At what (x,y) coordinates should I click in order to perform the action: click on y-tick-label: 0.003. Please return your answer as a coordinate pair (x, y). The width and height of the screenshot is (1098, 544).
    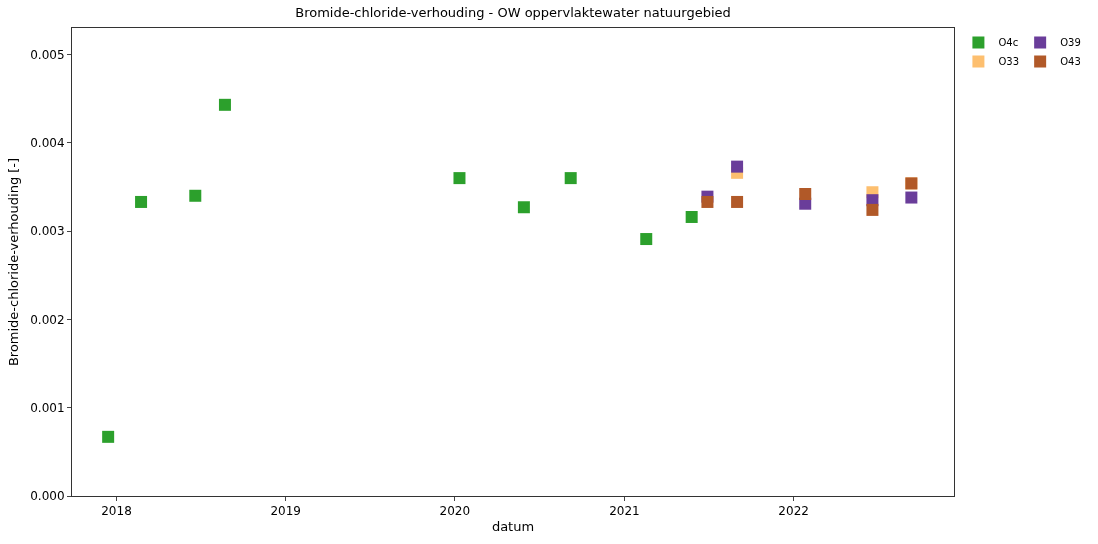
    Looking at the image, I should click on (47, 231).